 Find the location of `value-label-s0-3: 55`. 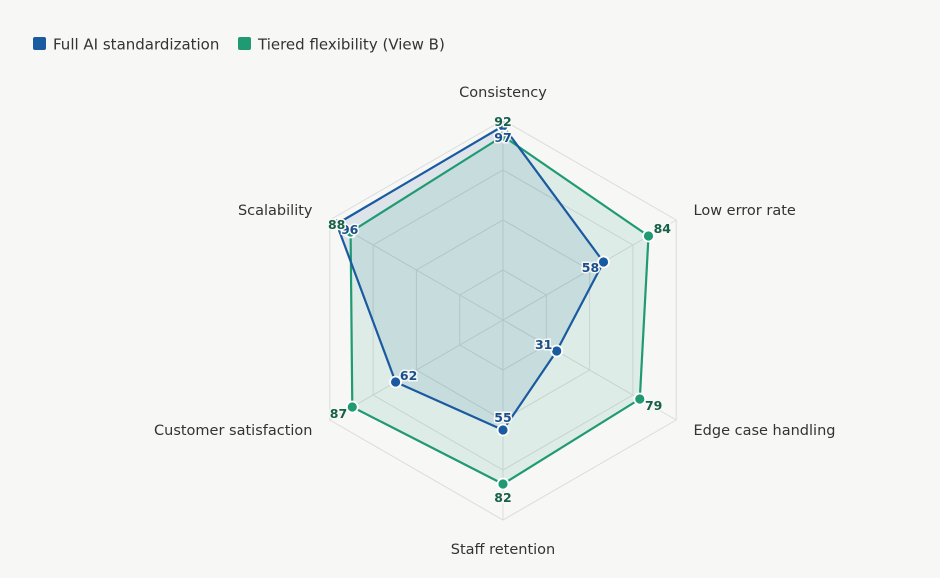

value-label-s0-3: 55 is located at coordinates (502, 417).